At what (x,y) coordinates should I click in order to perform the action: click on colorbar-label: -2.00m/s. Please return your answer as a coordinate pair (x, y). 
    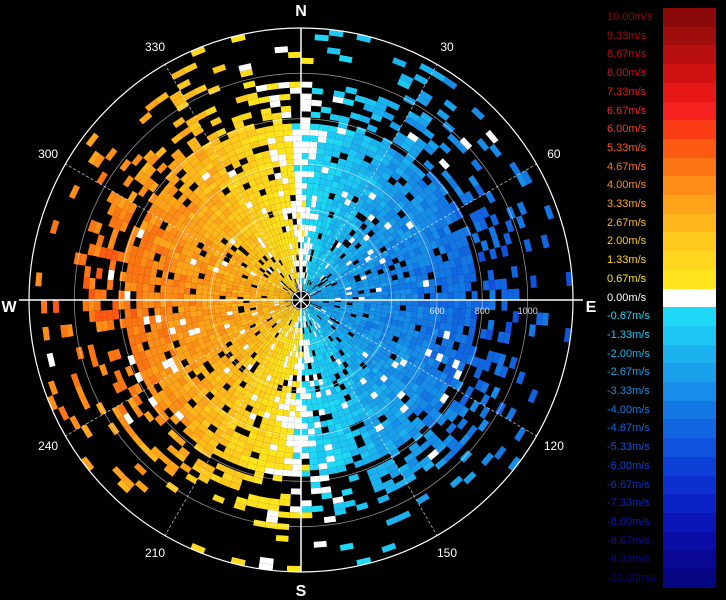
    Looking at the image, I should click on (628, 353).